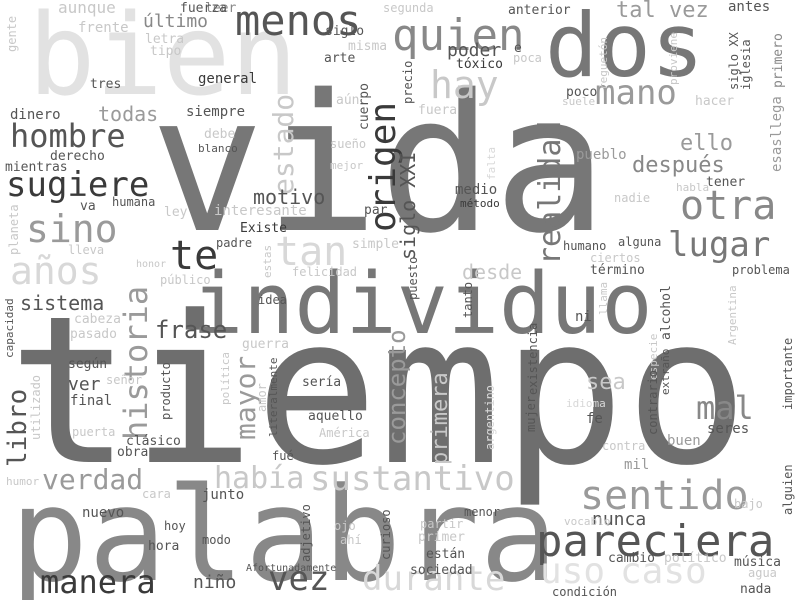  What do you see at coordinates (468, 299) in the screenshot?
I see `word-tanto: tanto` at bounding box center [468, 299].